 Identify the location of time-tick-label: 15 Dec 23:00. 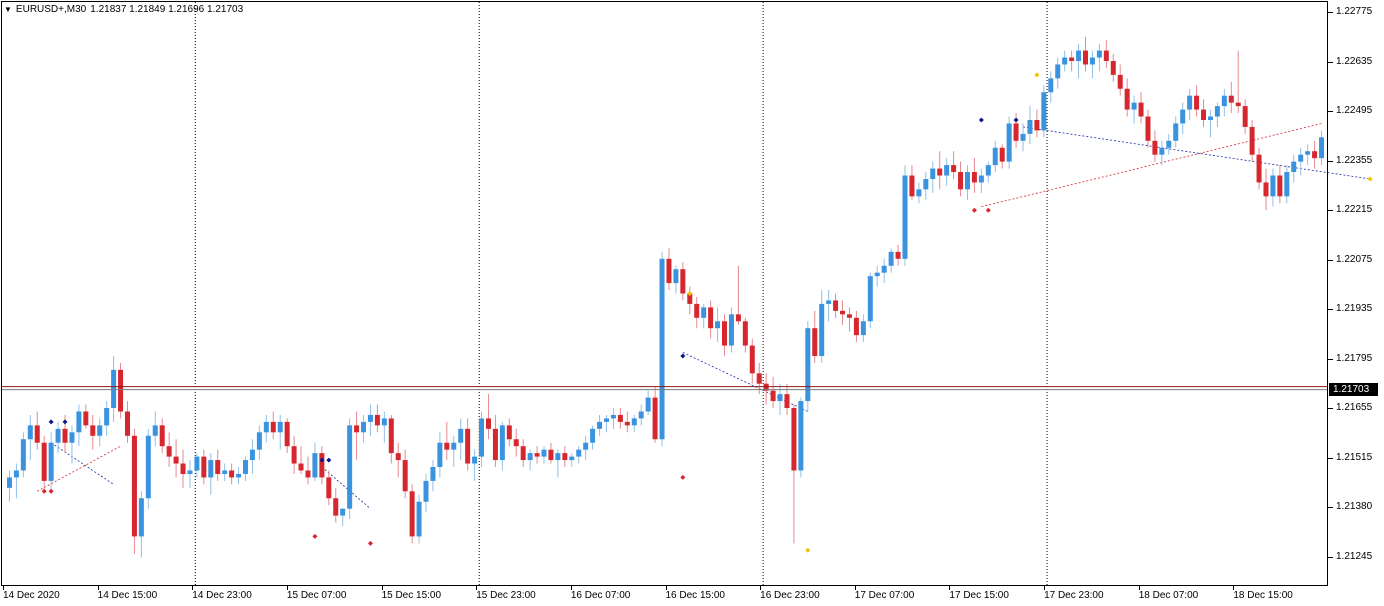
(506, 593).